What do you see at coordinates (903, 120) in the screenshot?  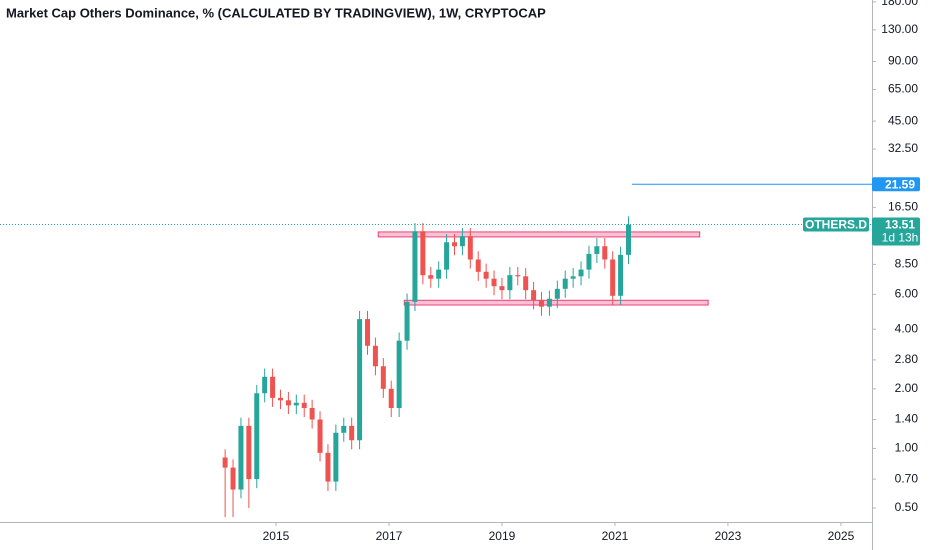 I see `y-tick-label: 45.00` at bounding box center [903, 120].